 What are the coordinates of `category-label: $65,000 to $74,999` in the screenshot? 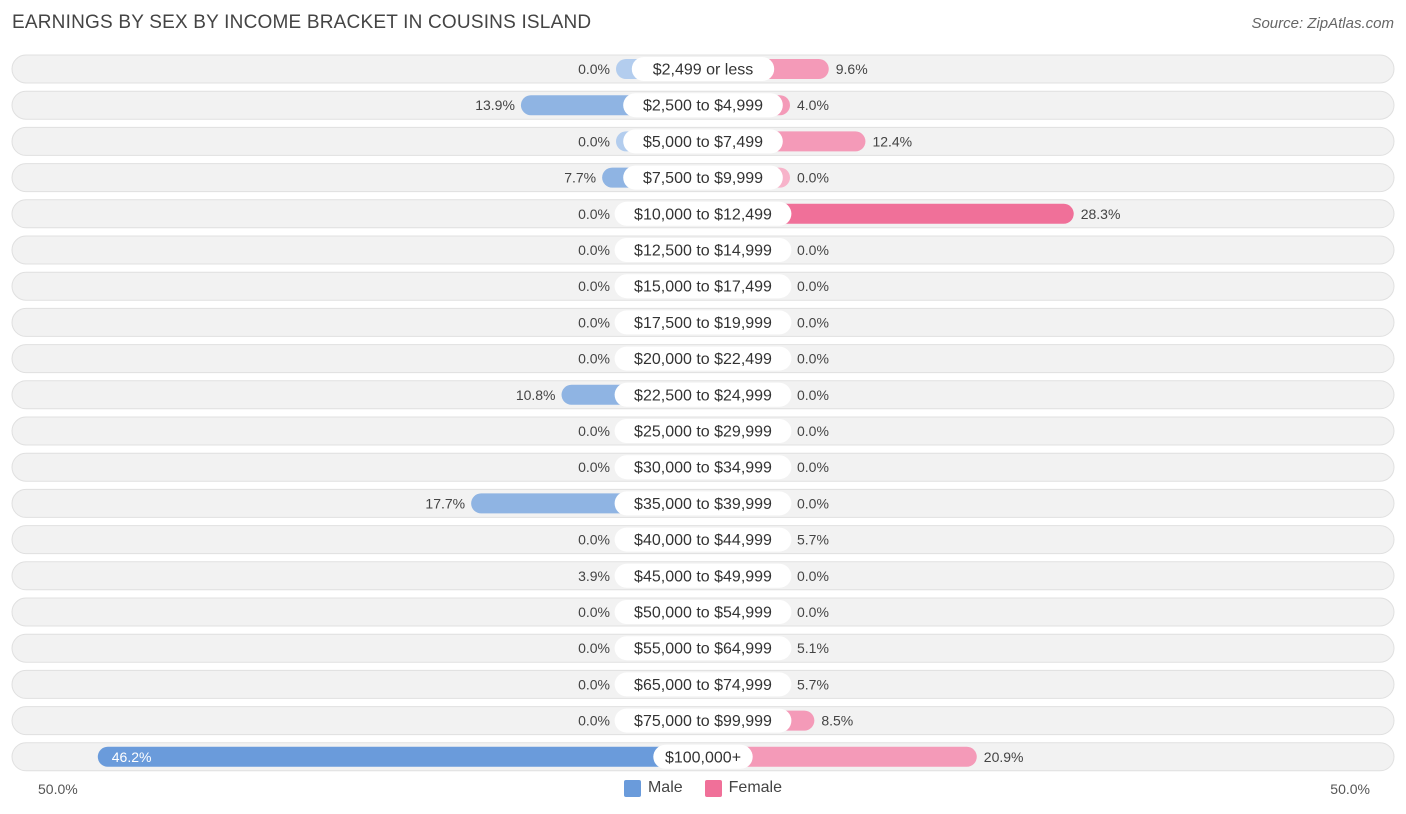 It's located at (703, 685).